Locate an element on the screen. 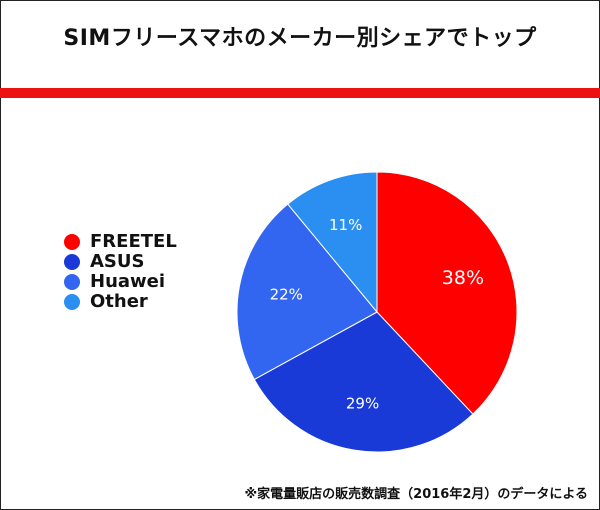 This screenshot has height=510, width=600. source-footnote: ※家電量販店の販売数調査（2016年2月）のデータによる is located at coordinates (416, 494).